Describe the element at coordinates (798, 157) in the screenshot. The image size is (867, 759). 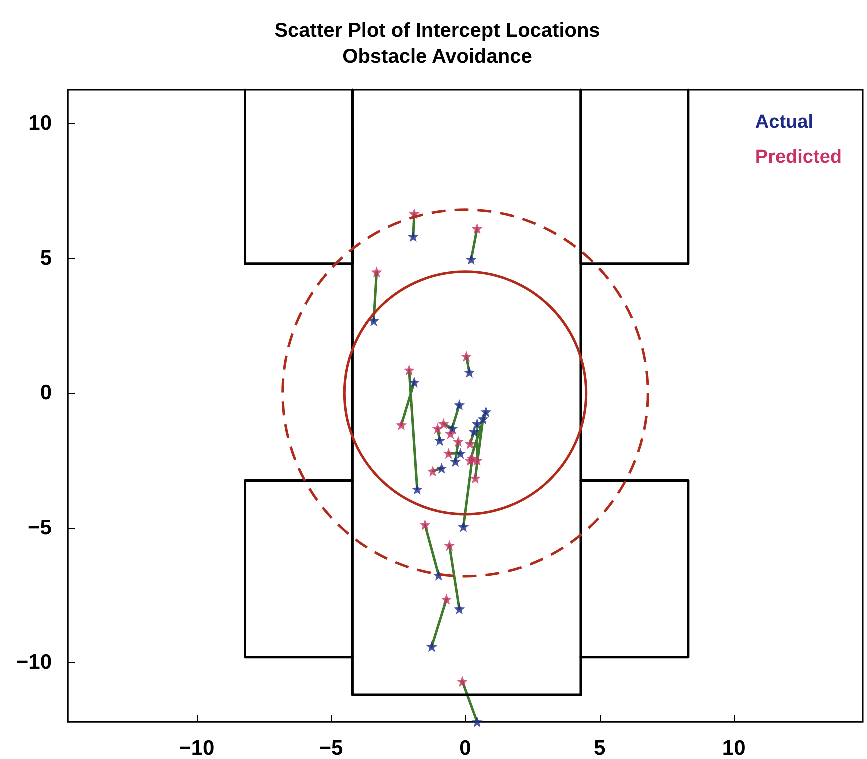
I see `text: Predicted` at that location.